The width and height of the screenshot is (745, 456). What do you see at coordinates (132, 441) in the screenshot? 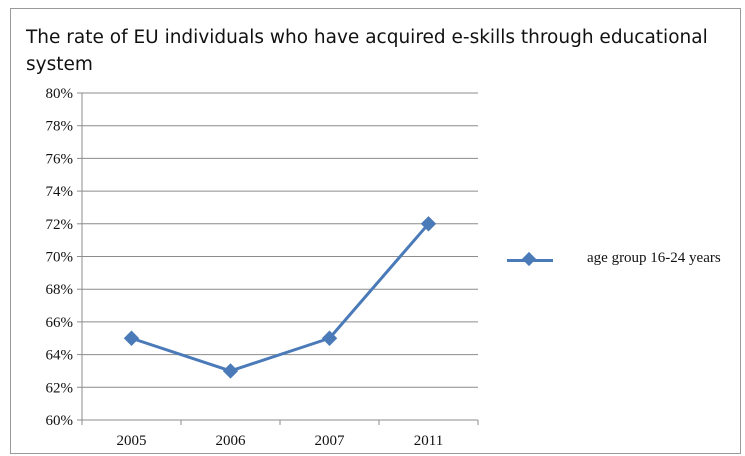
I see `x-tick-label: 2005` at bounding box center [132, 441].